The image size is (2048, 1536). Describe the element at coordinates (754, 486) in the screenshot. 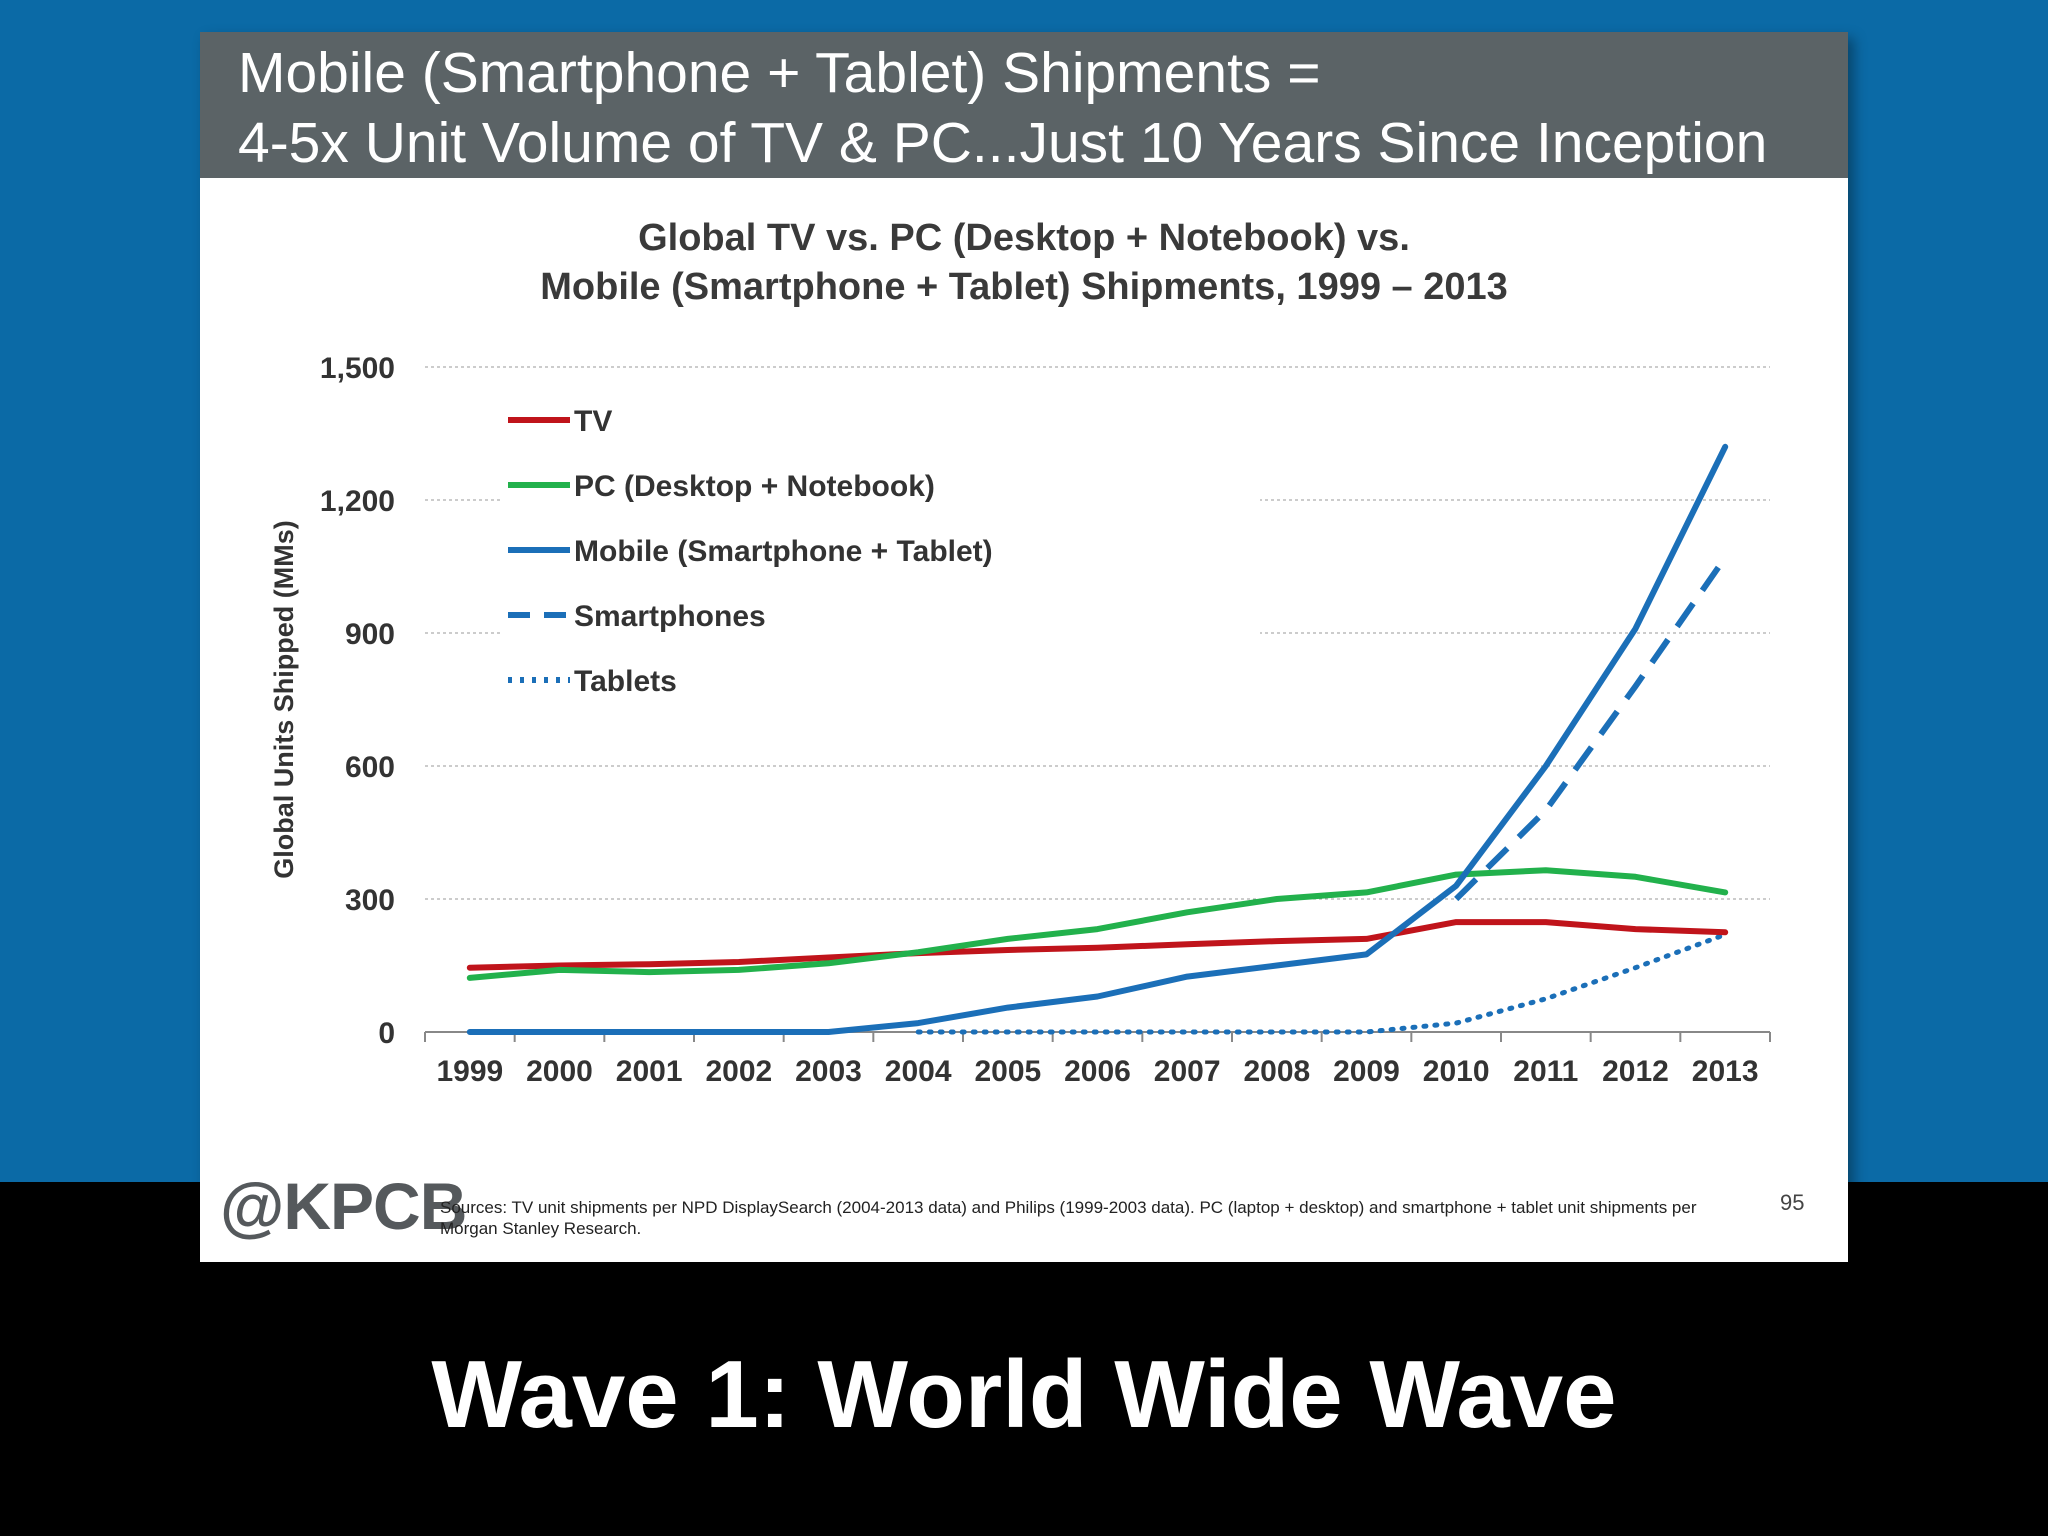

I see `legend-label: PC (Desktop + Notebook)` at that location.